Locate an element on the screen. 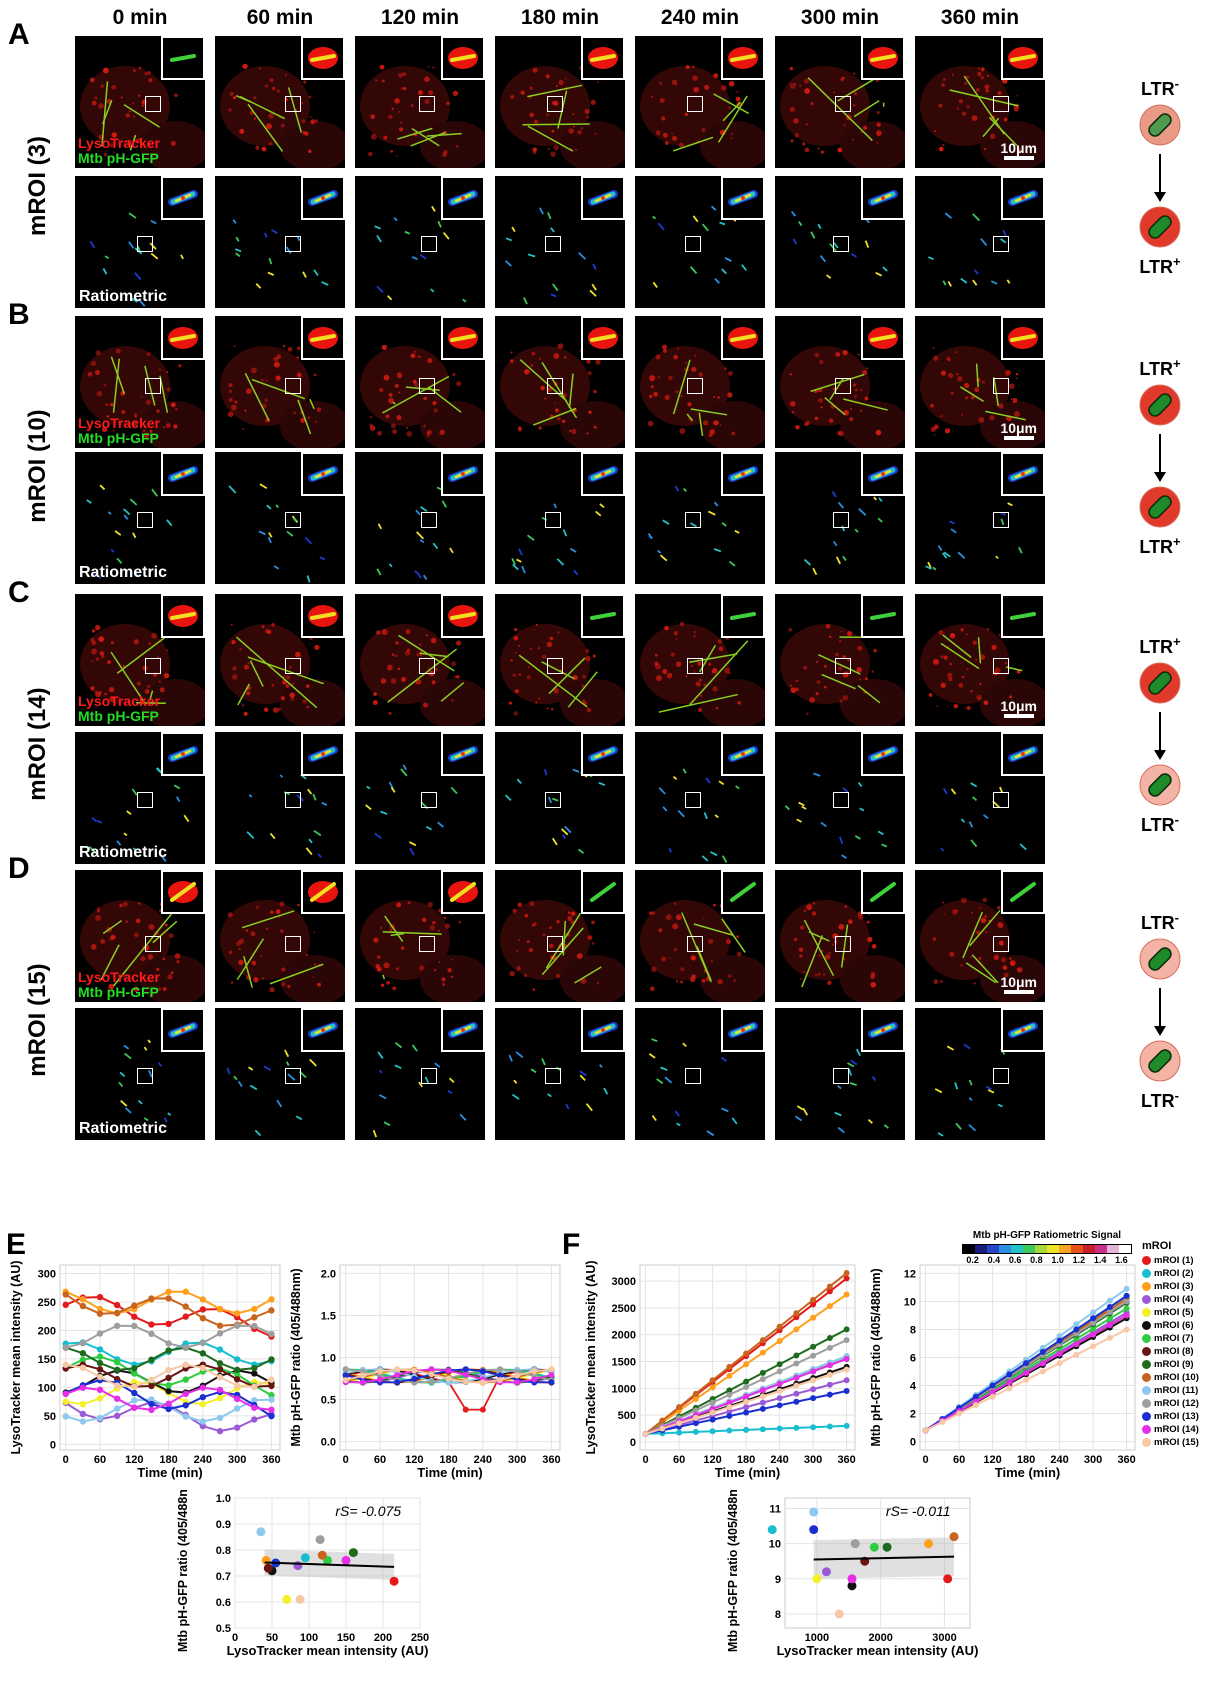  ratiometric-image: Ratiometric is located at coordinates (140, 518).